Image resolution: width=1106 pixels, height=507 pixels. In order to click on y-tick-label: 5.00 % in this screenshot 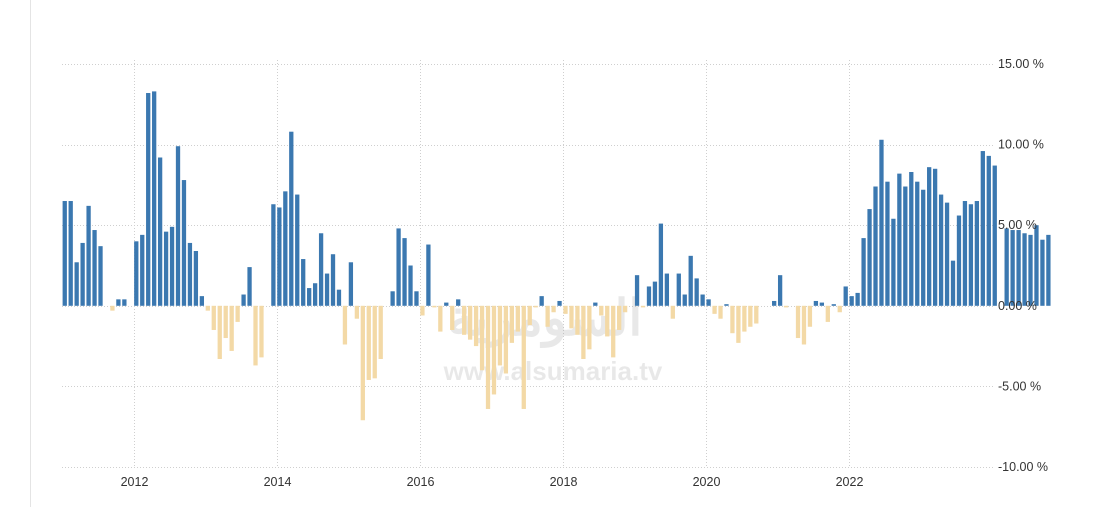, I will do `click(1017, 225)`.